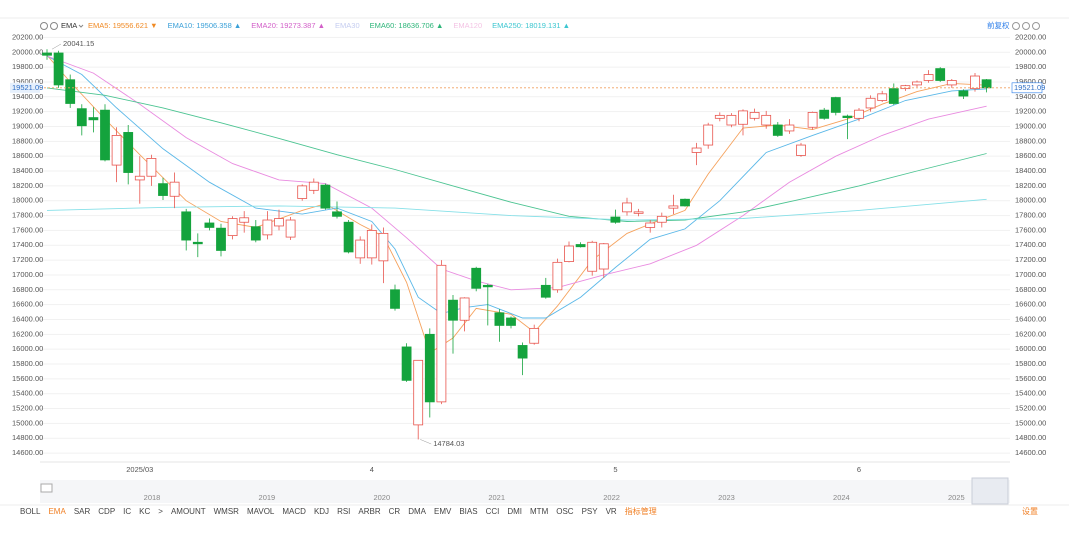  I want to click on indicator-tab: AMOUNT, so click(188, 511).